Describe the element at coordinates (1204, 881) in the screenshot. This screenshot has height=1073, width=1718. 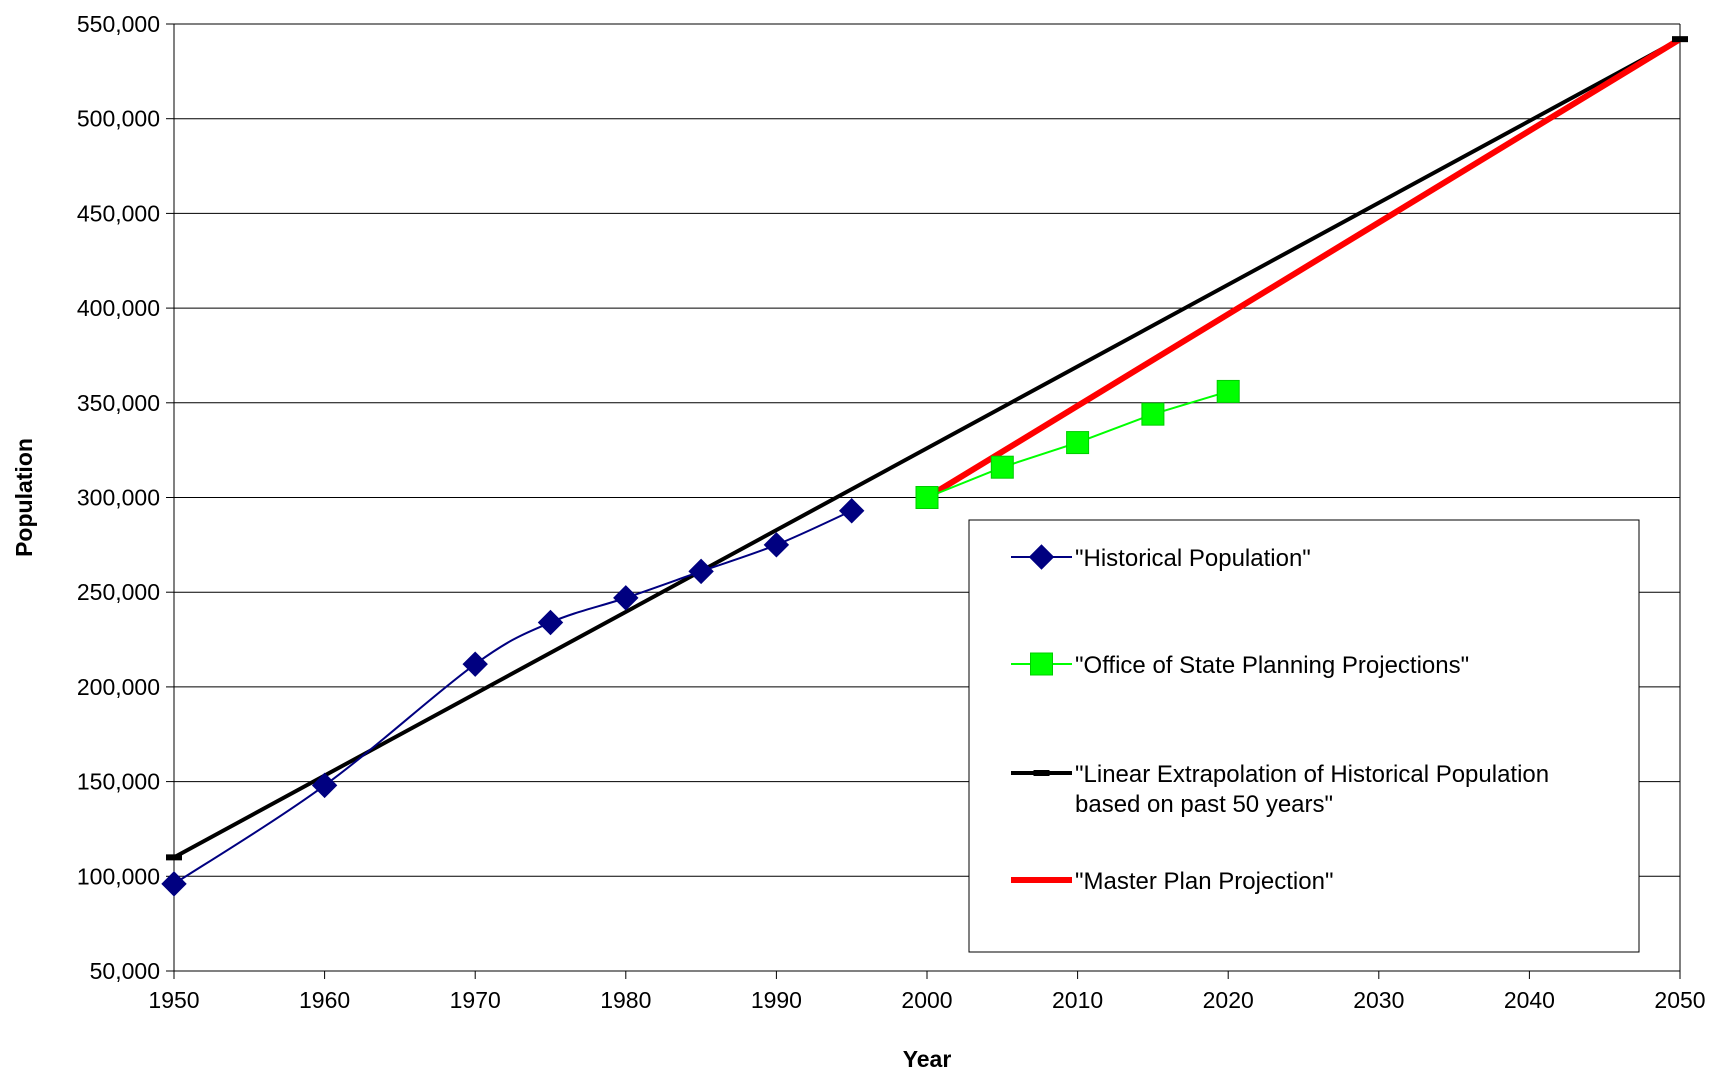
I see `legend-label: "Master Plan Projection"` at that location.